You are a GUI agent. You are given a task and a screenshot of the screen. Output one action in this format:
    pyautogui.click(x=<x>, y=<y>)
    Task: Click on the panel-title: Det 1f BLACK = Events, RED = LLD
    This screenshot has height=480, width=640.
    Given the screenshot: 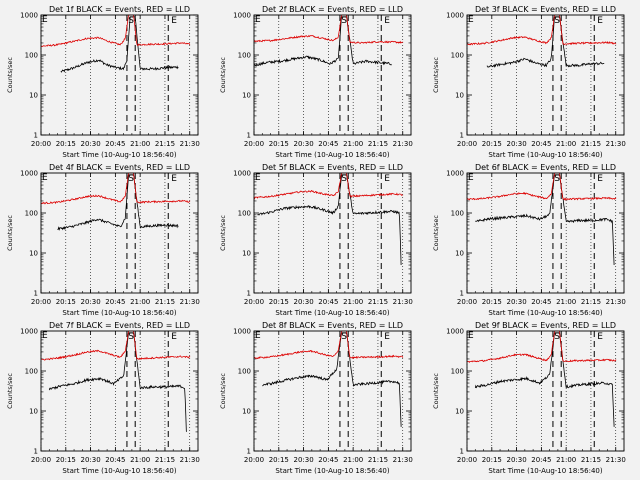 What is the action you would take?
    pyautogui.click(x=119, y=9)
    